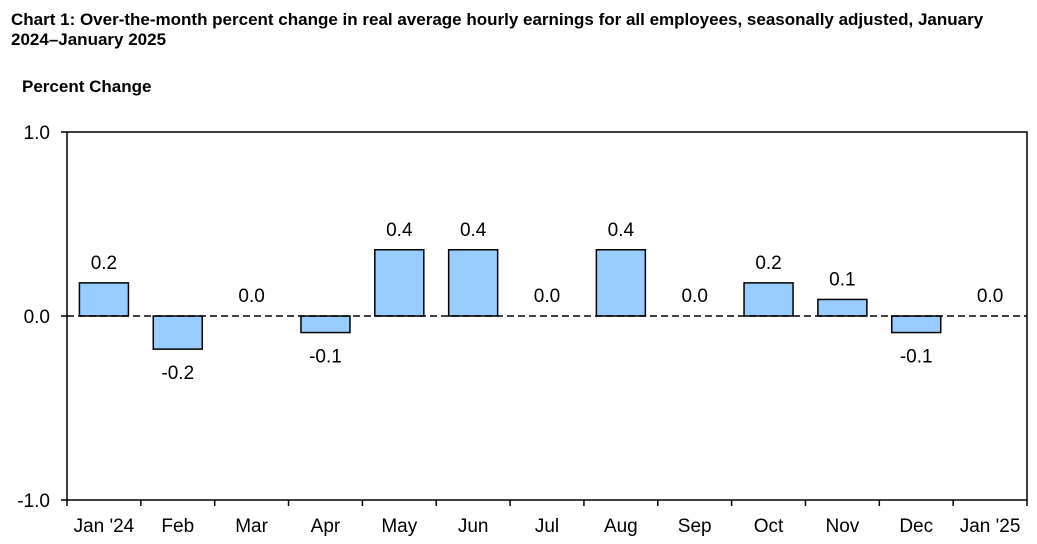 This screenshot has width=1037, height=544. I want to click on x-tick-label: Jan '25, so click(990, 526).